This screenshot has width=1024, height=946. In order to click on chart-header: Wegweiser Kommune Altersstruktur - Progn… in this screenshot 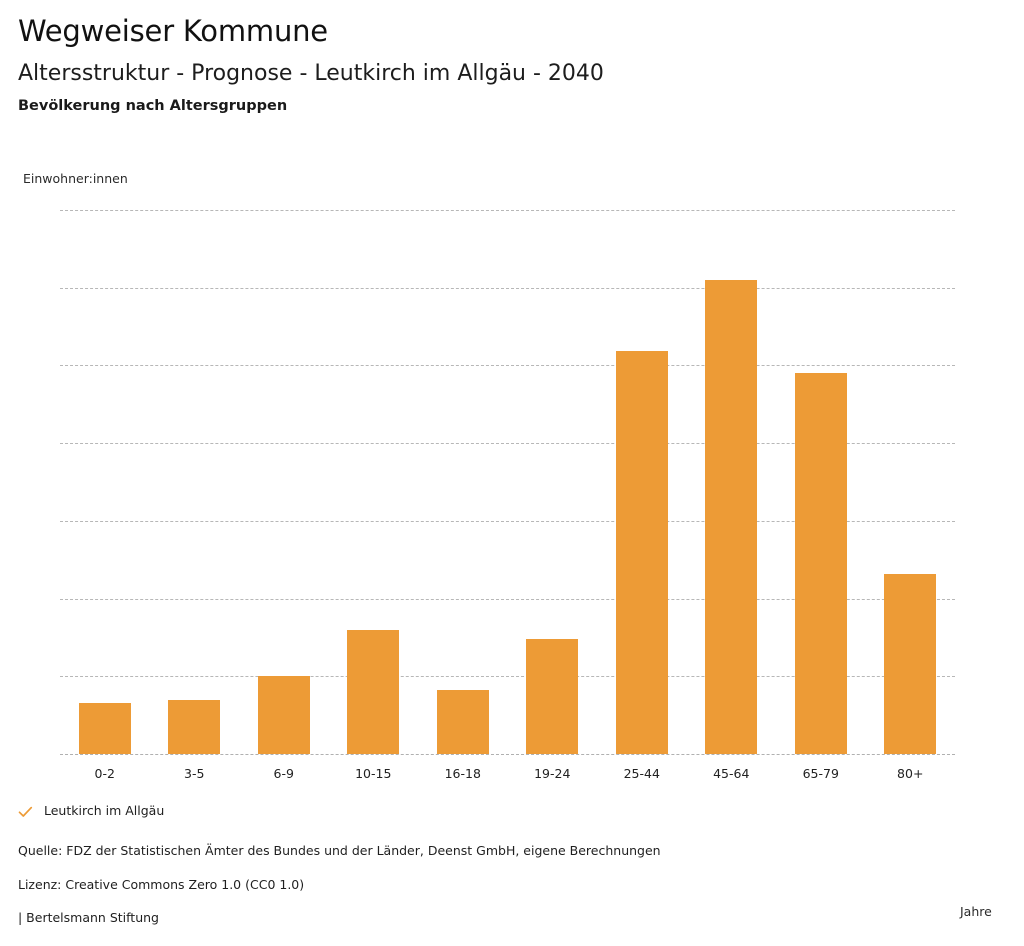, I will do `click(513, 65)`.